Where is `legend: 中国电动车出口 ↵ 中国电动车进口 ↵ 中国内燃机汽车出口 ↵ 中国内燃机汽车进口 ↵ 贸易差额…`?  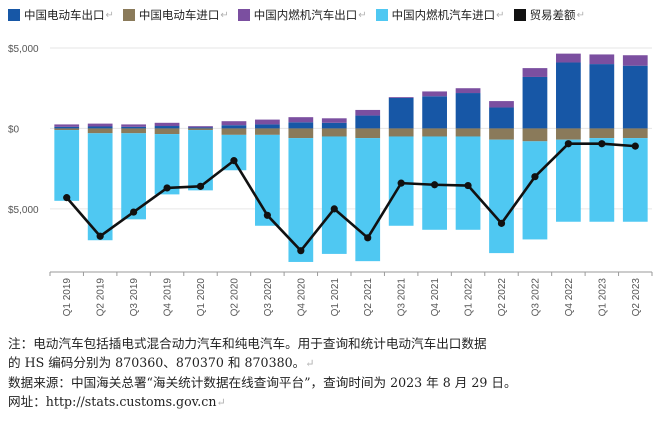 legend: 中国电动车出口 ↵ 中国电动车进口 ↵ 中国内燃机汽车出口 ↵ 中国内燃机汽车进口 ↵ 贸易差额… is located at coordinates (330, 15).